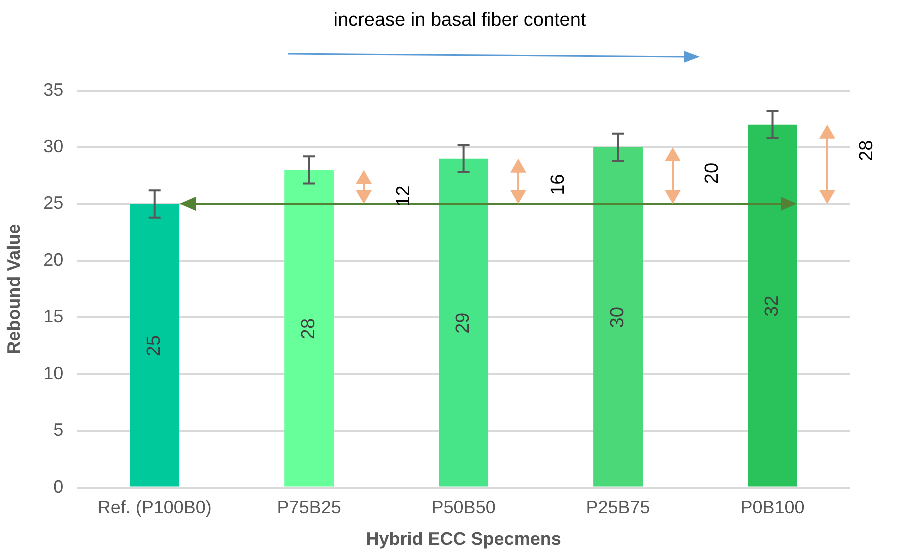 Image resolution: width=920 pixels, height=555 pixels. What do you see at coordinates (460, 21) in the screenshot?
I see `chart-title: increase in basal fiber content` at bounding box center [460, 21].